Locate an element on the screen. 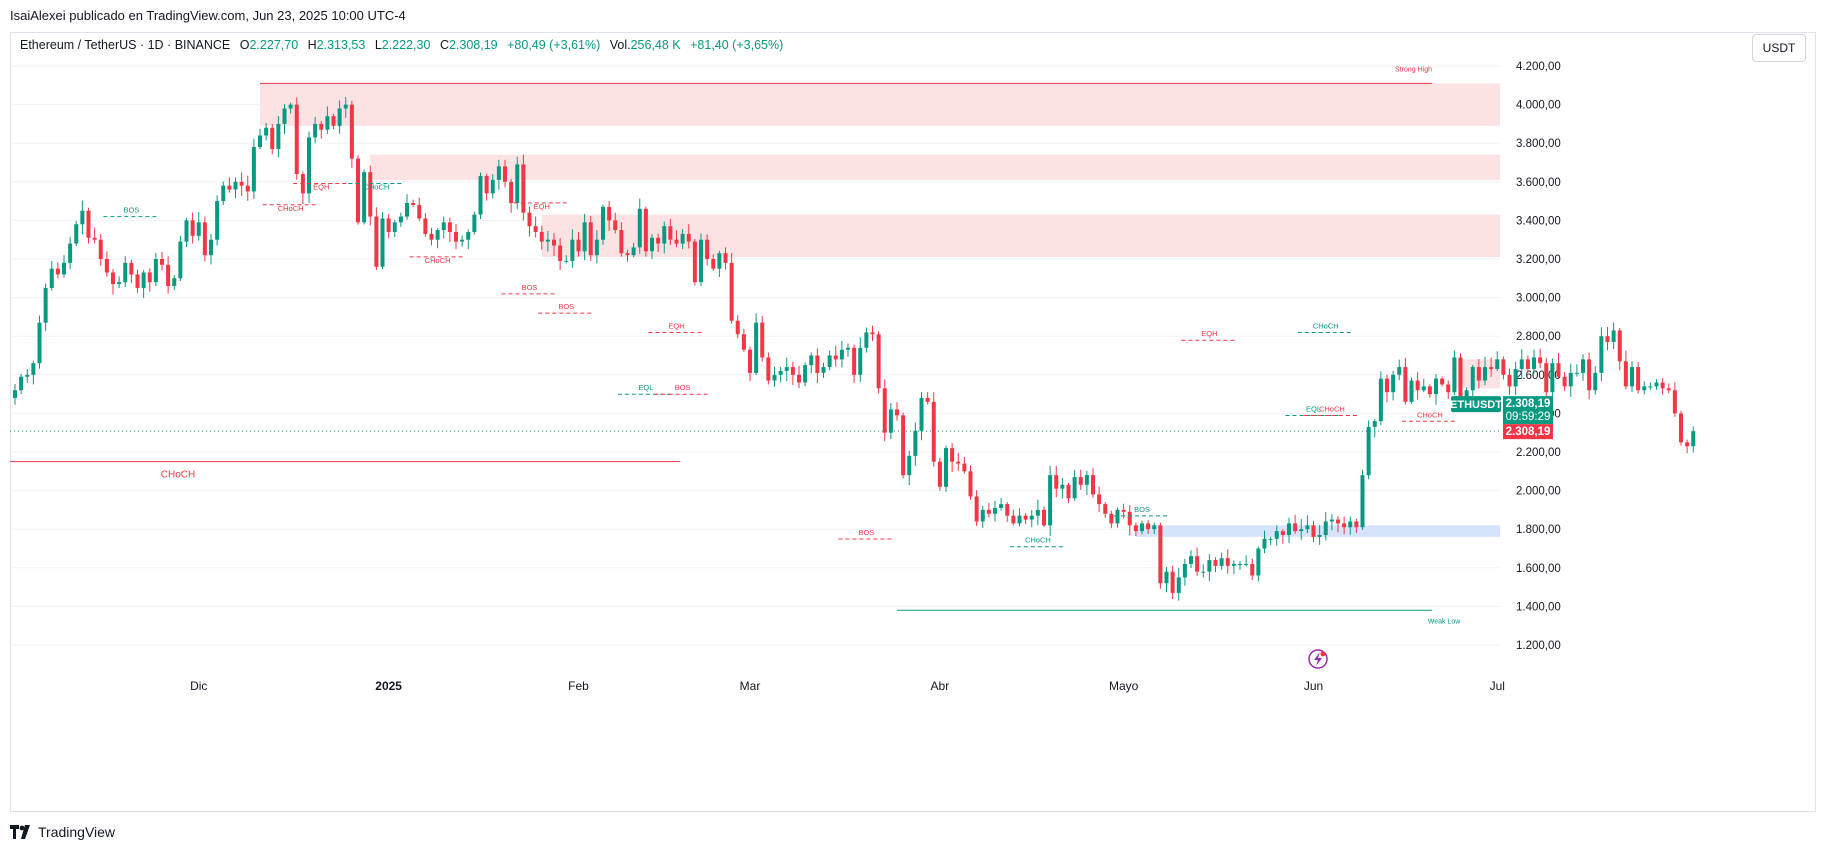 This screenshot has width=1826, height=853. y-tick-label: 4.200,00 is located at coordinates (1538, 67).